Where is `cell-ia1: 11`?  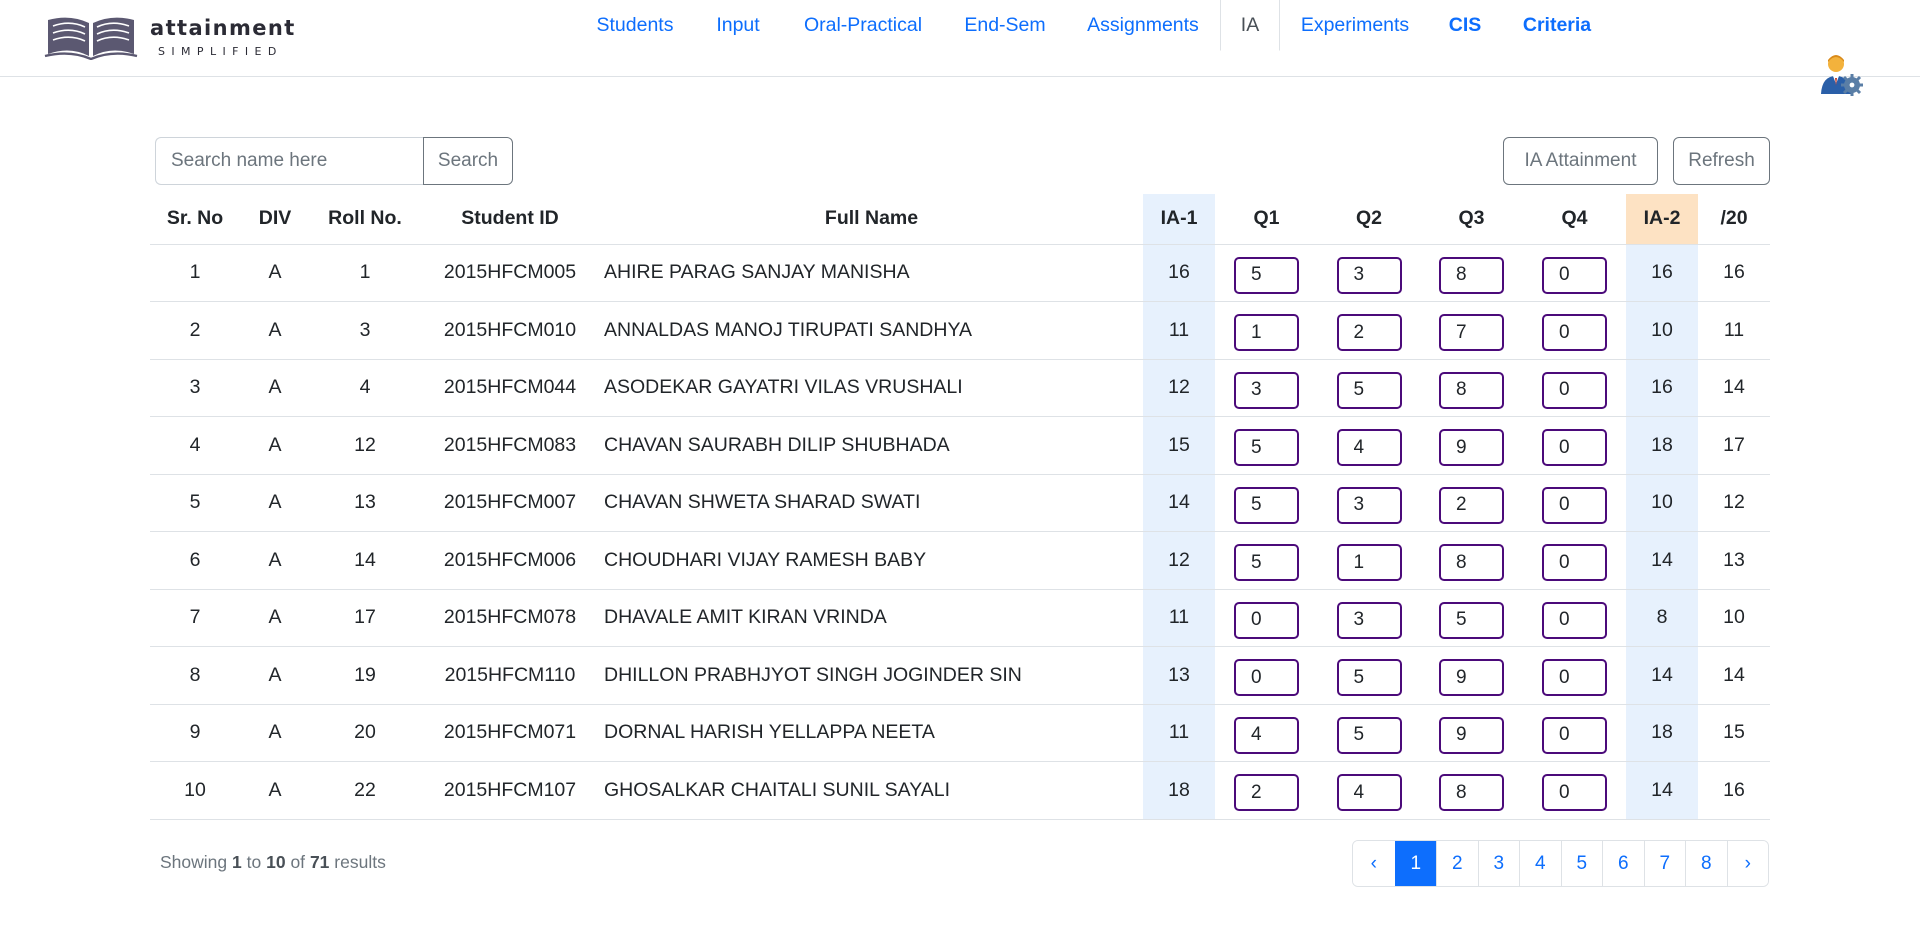 cell-ia1: 11 is located at coordinates (1179, 330).